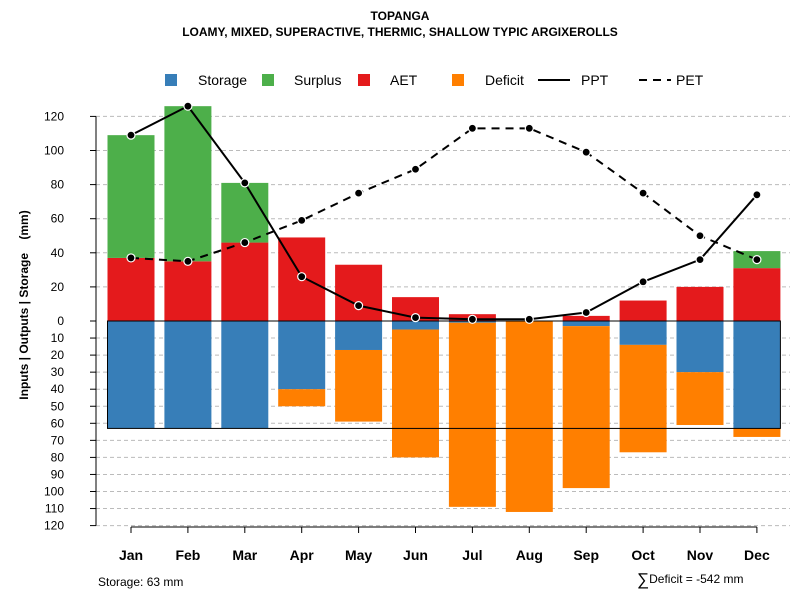 This screenshot has height=600, width=800. I want to click on legend-label: AET, so click(404, 80).